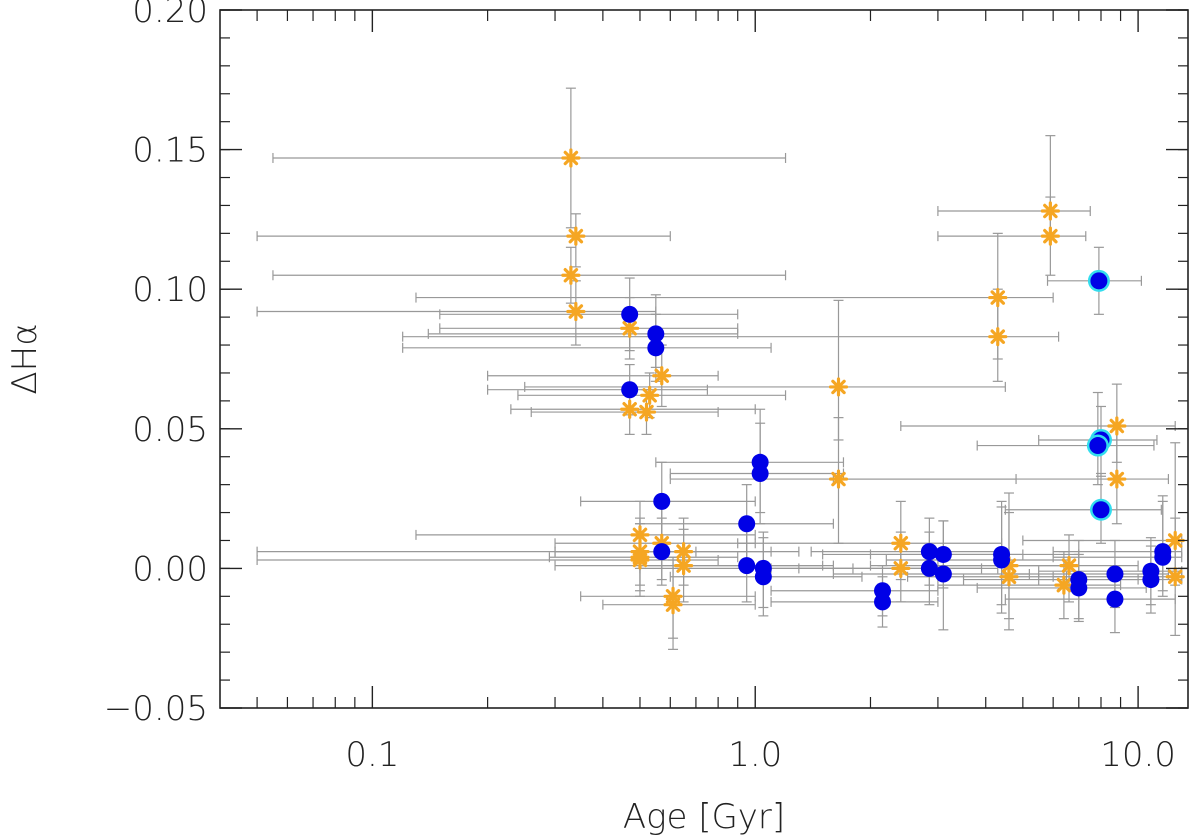 The width and height of the screenshot is (1200, 837). I want to click on x-axis-title: Age [Gyr], so click(704, 817).